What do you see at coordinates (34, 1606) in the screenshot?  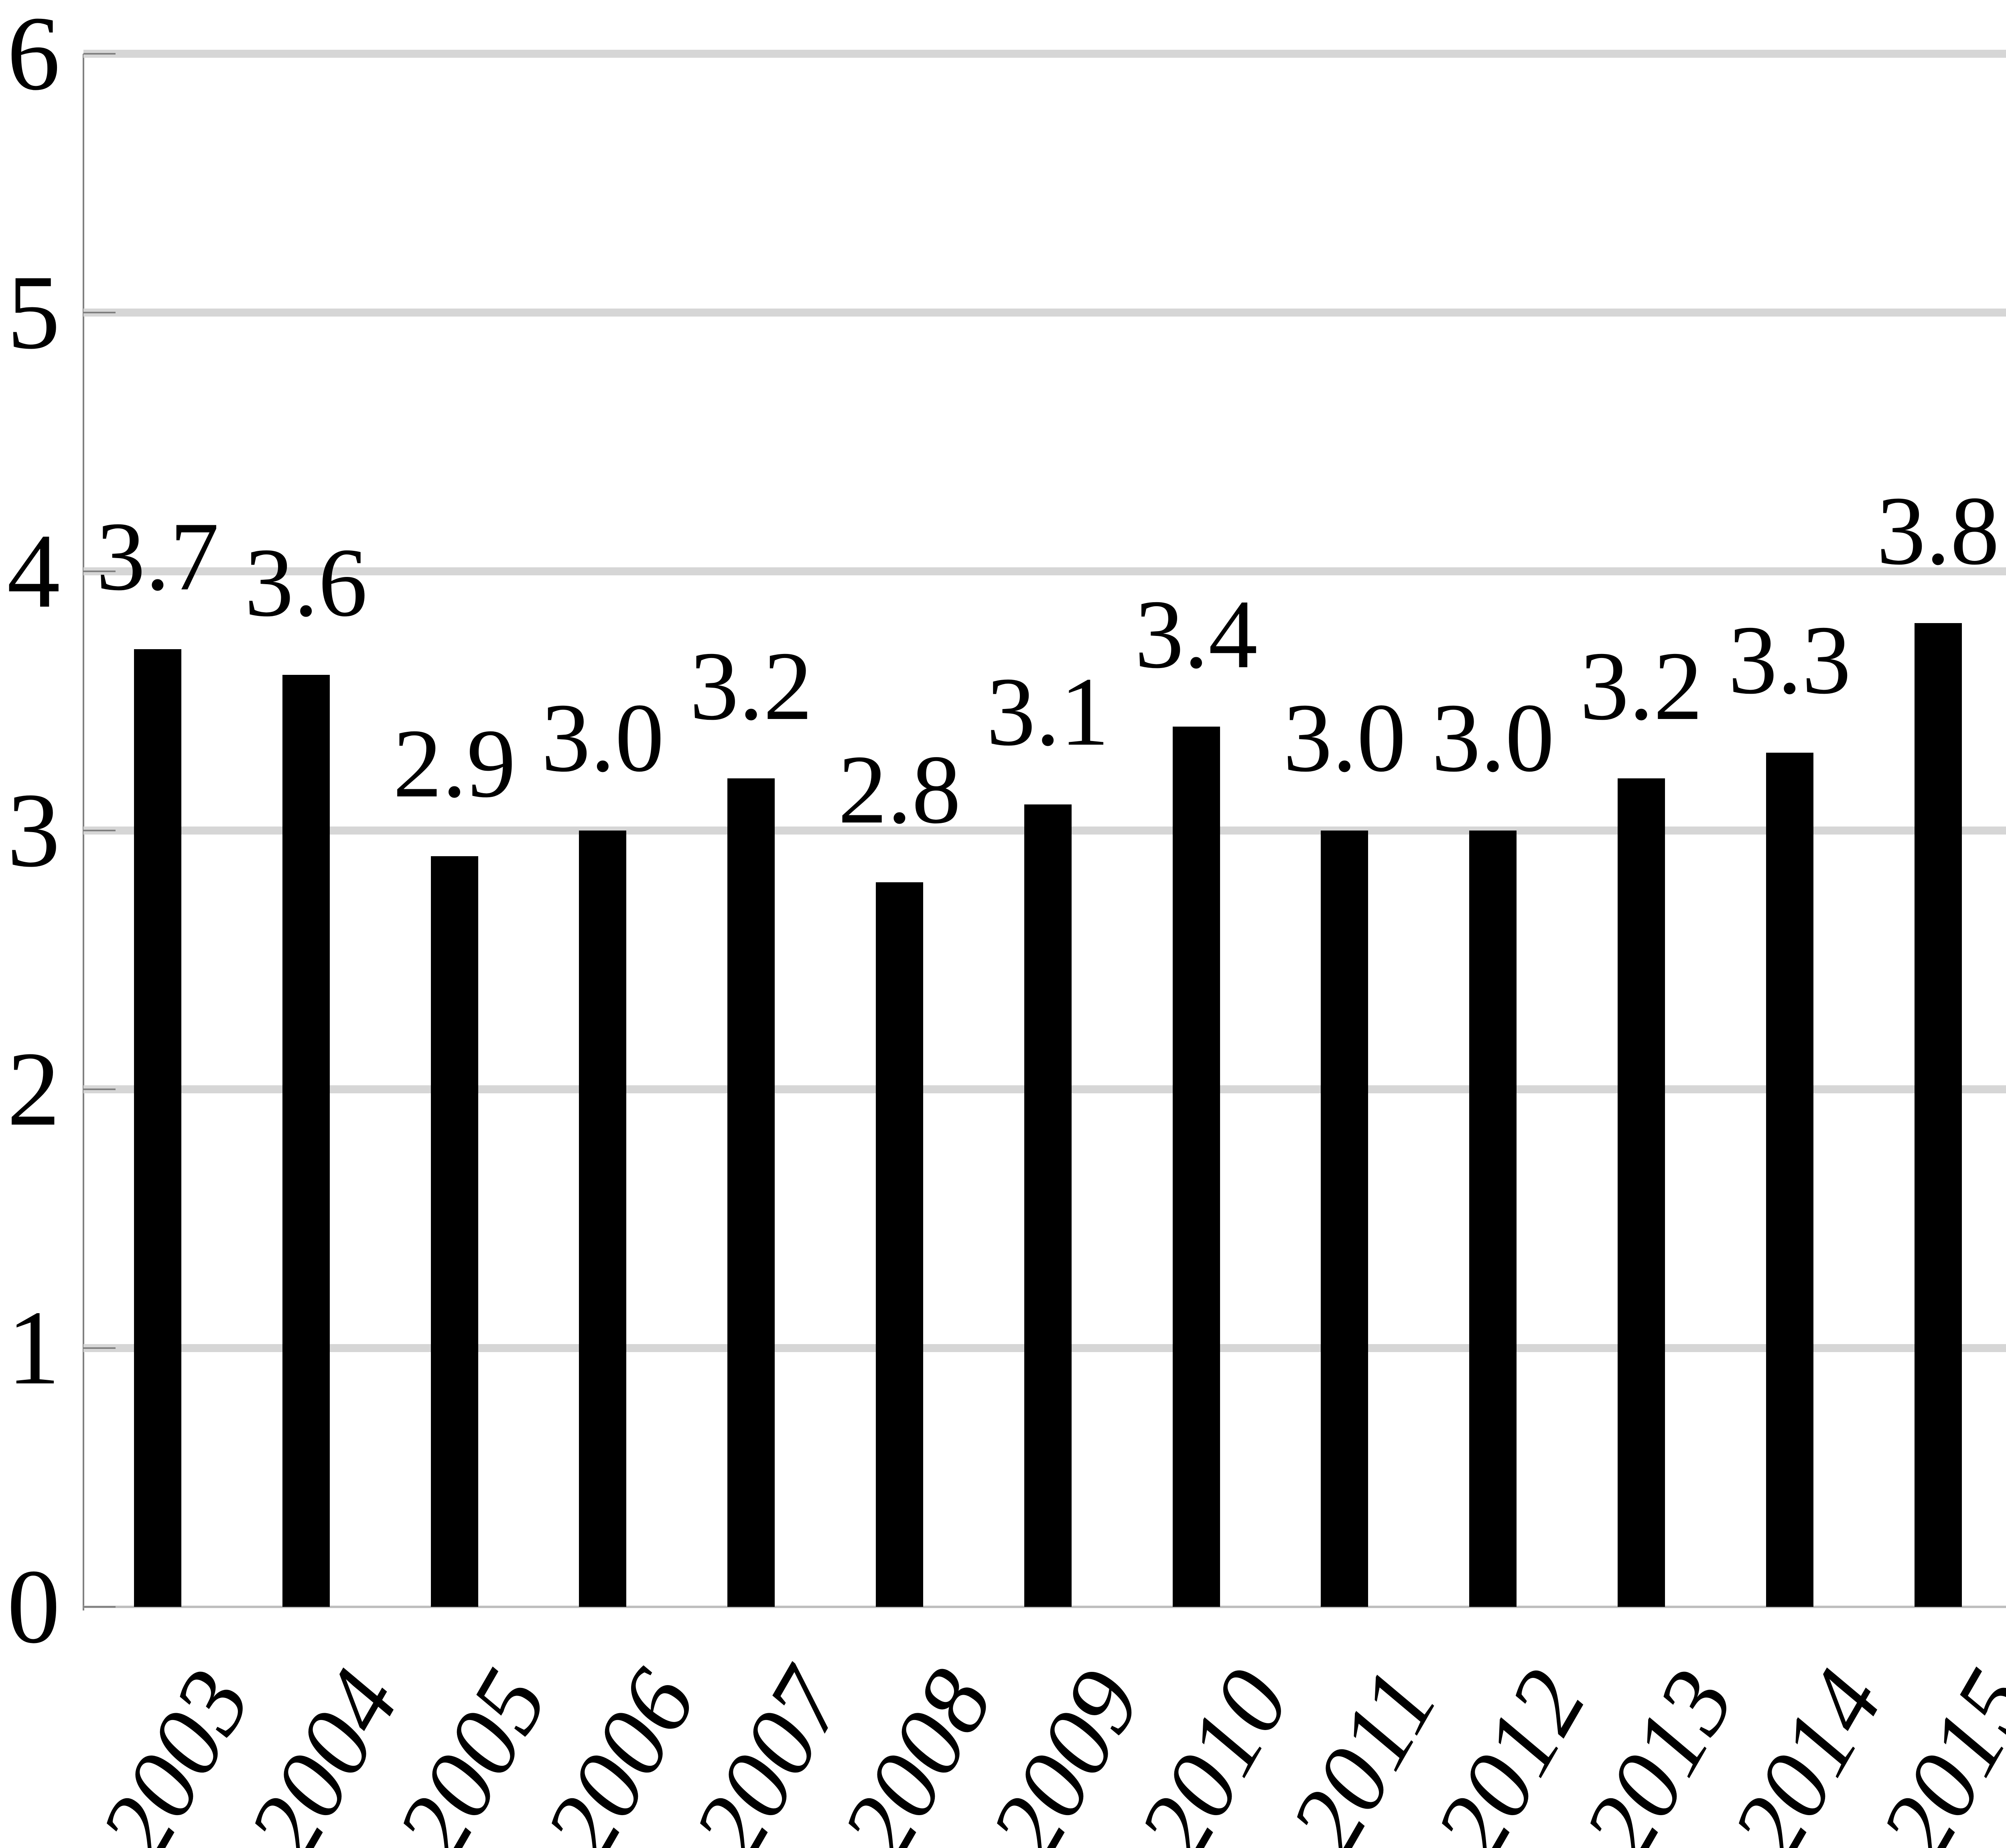 I see `y-axis-label: 0` at bounding box center [34, 1606].